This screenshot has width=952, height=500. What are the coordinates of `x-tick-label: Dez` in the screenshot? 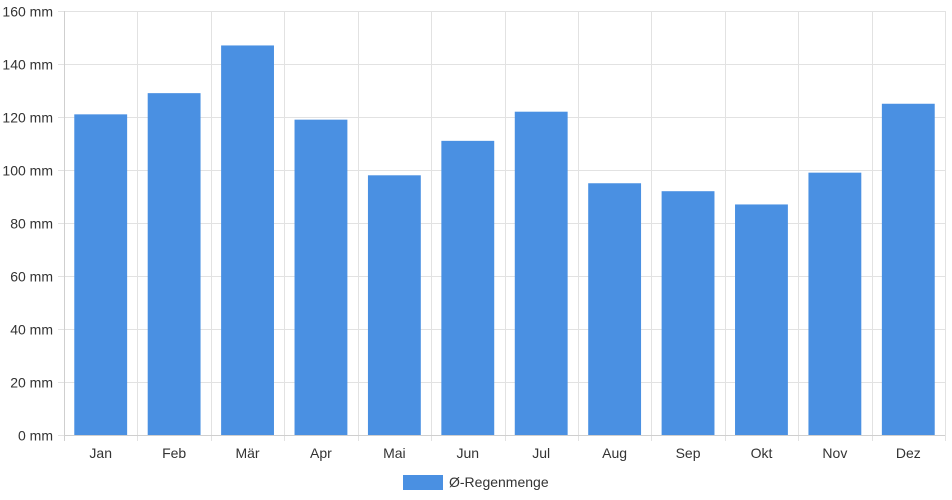 It's located at (908, 453).